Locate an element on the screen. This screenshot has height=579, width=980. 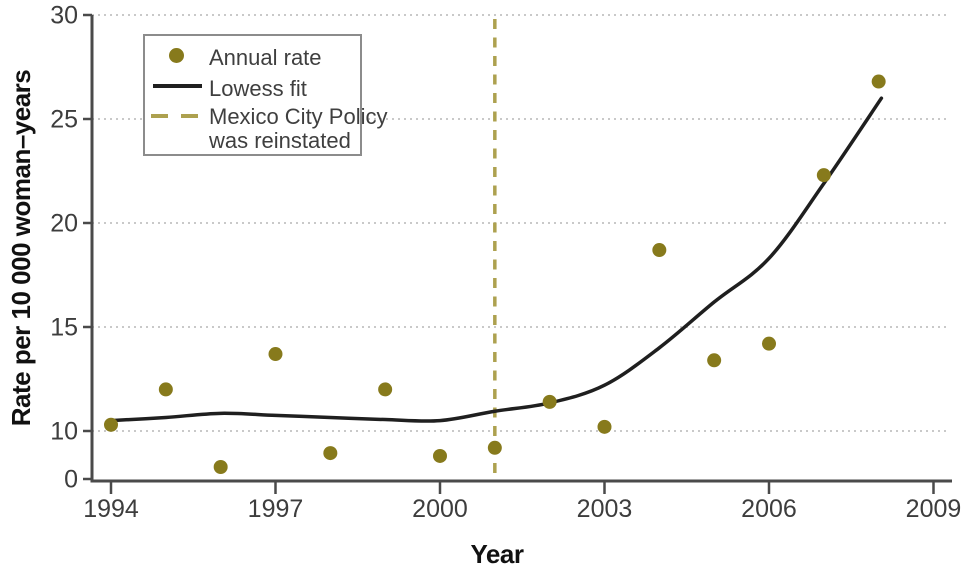
lowess-line-marker is located at coordinates (177, 86).